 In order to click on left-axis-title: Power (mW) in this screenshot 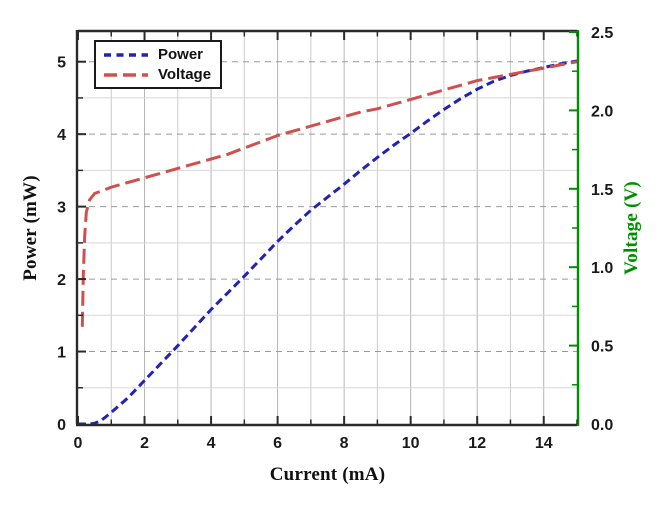, I will do `click(30, 228)`.